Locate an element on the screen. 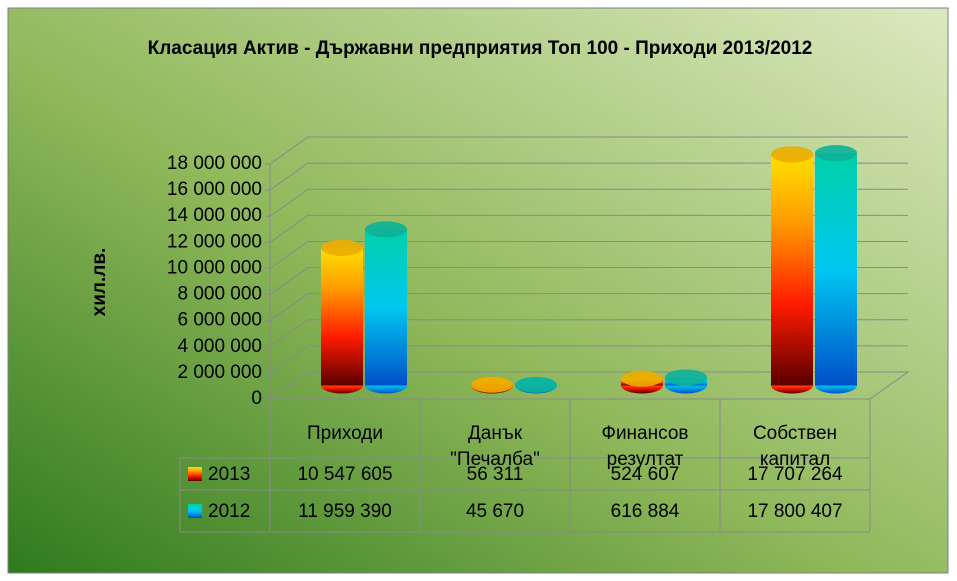 Image resolution: width=957 pixels, height=581 pixels. y-tick-label: 18 000 000 is located at coordinates (214, 163).